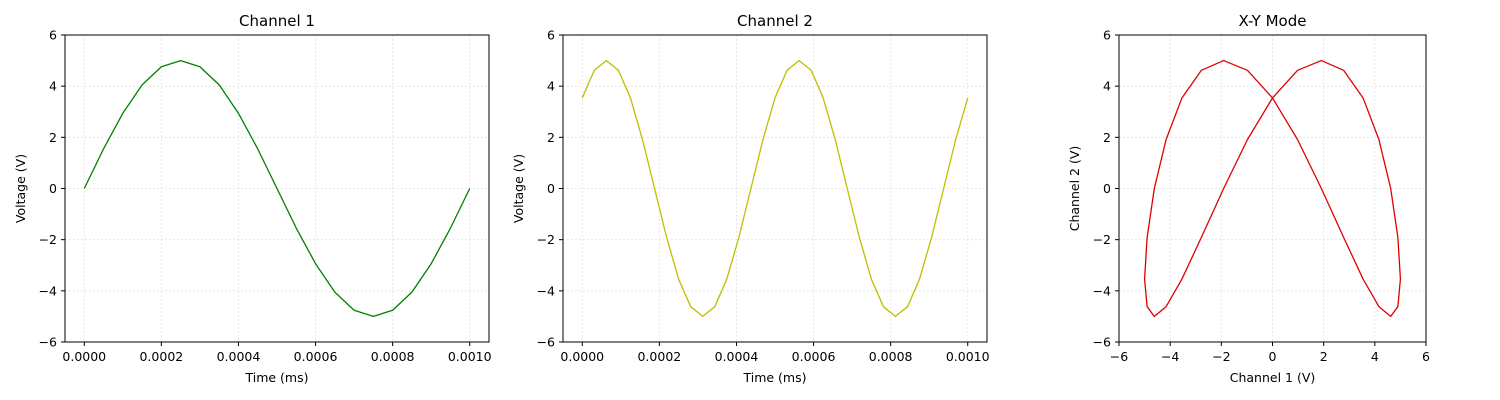 This screenshot has width=1500, height=400. What do you see at coordinates (53, 137) in the screenshot?
I see `channel-1-ytick-label: 2` at bounding box center [53, 137].